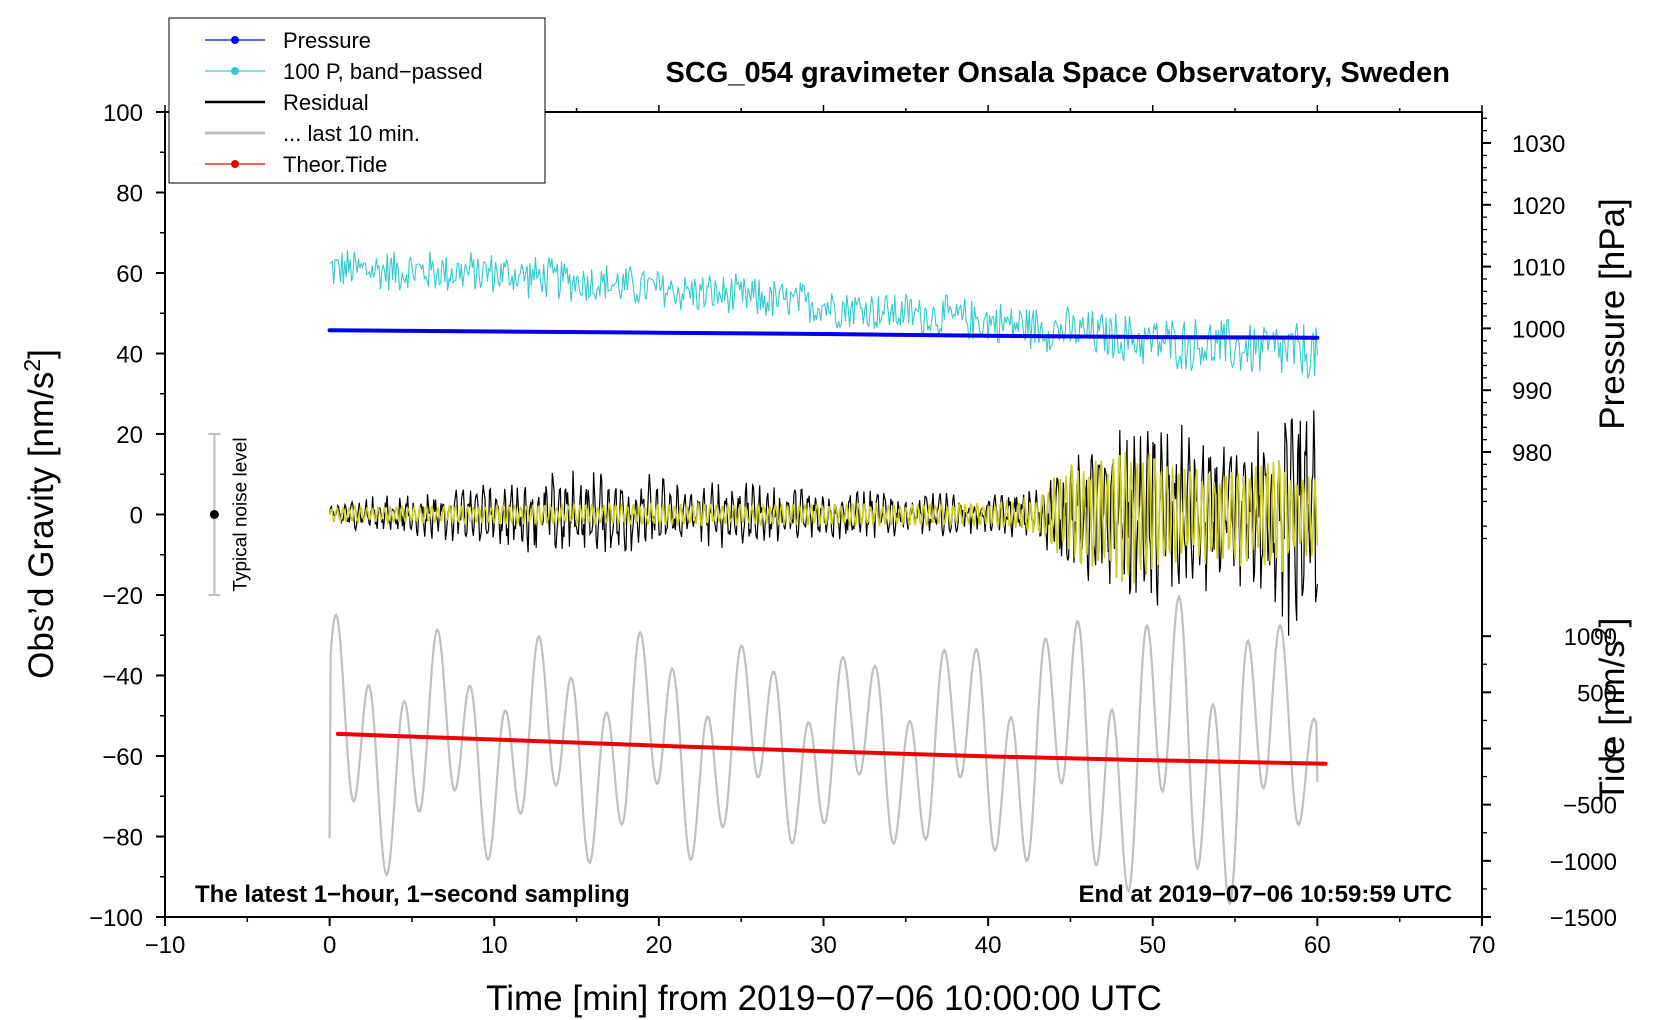 The width and height of the screenshot is (1660, 1020). Describe the element at coordinates (329, 945) in the screenshot. I see `x-tick-label: 0` at that location.